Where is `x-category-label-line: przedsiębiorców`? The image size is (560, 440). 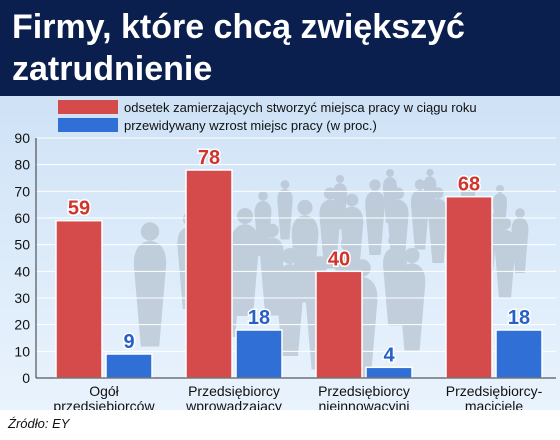
x-category-label-line: przedsiębiorców is located at coordinates (104, 404).